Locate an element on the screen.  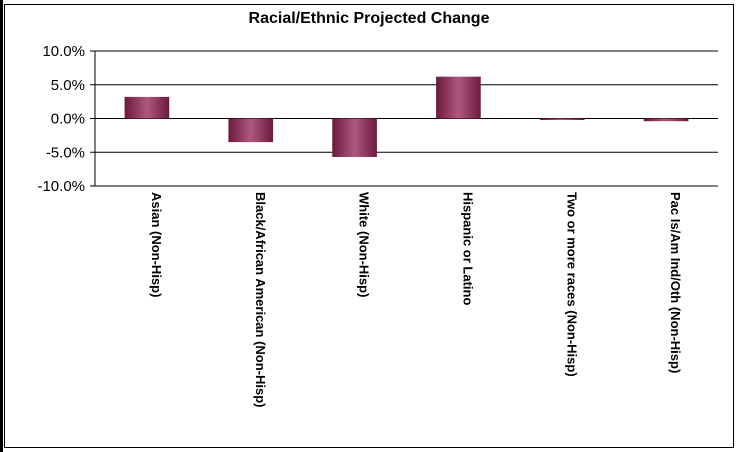
category-label: Pac Is/Am Ind/Oth (Non-Hisp) is located at coordinates (675, 282).